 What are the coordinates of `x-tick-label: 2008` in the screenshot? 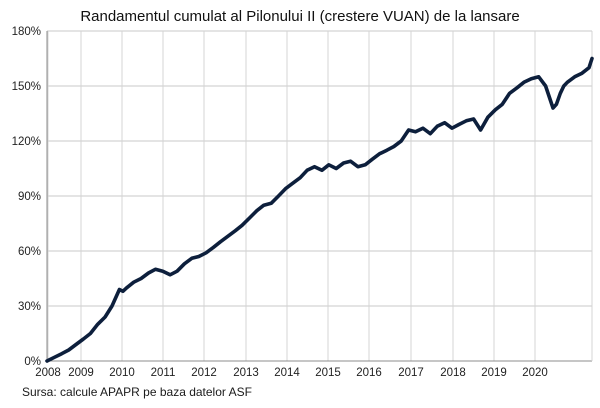 It's located at (48, 373).